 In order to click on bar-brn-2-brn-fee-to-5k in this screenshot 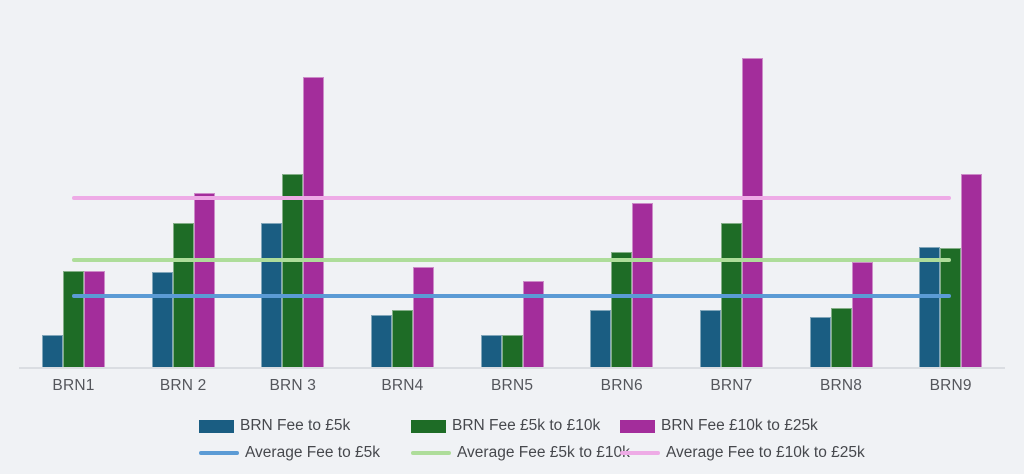, I will do `click(162, 319)`.